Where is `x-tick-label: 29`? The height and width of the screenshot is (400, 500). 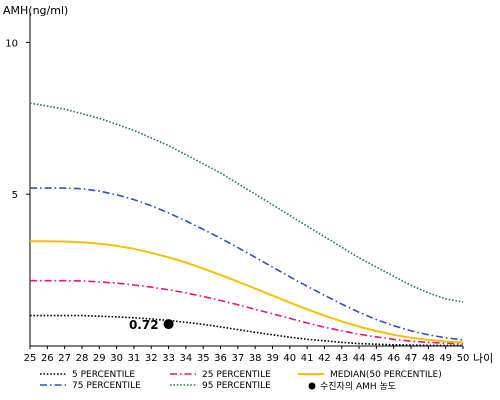 x-tick-label: 29 is located at coordinates (99, 358).